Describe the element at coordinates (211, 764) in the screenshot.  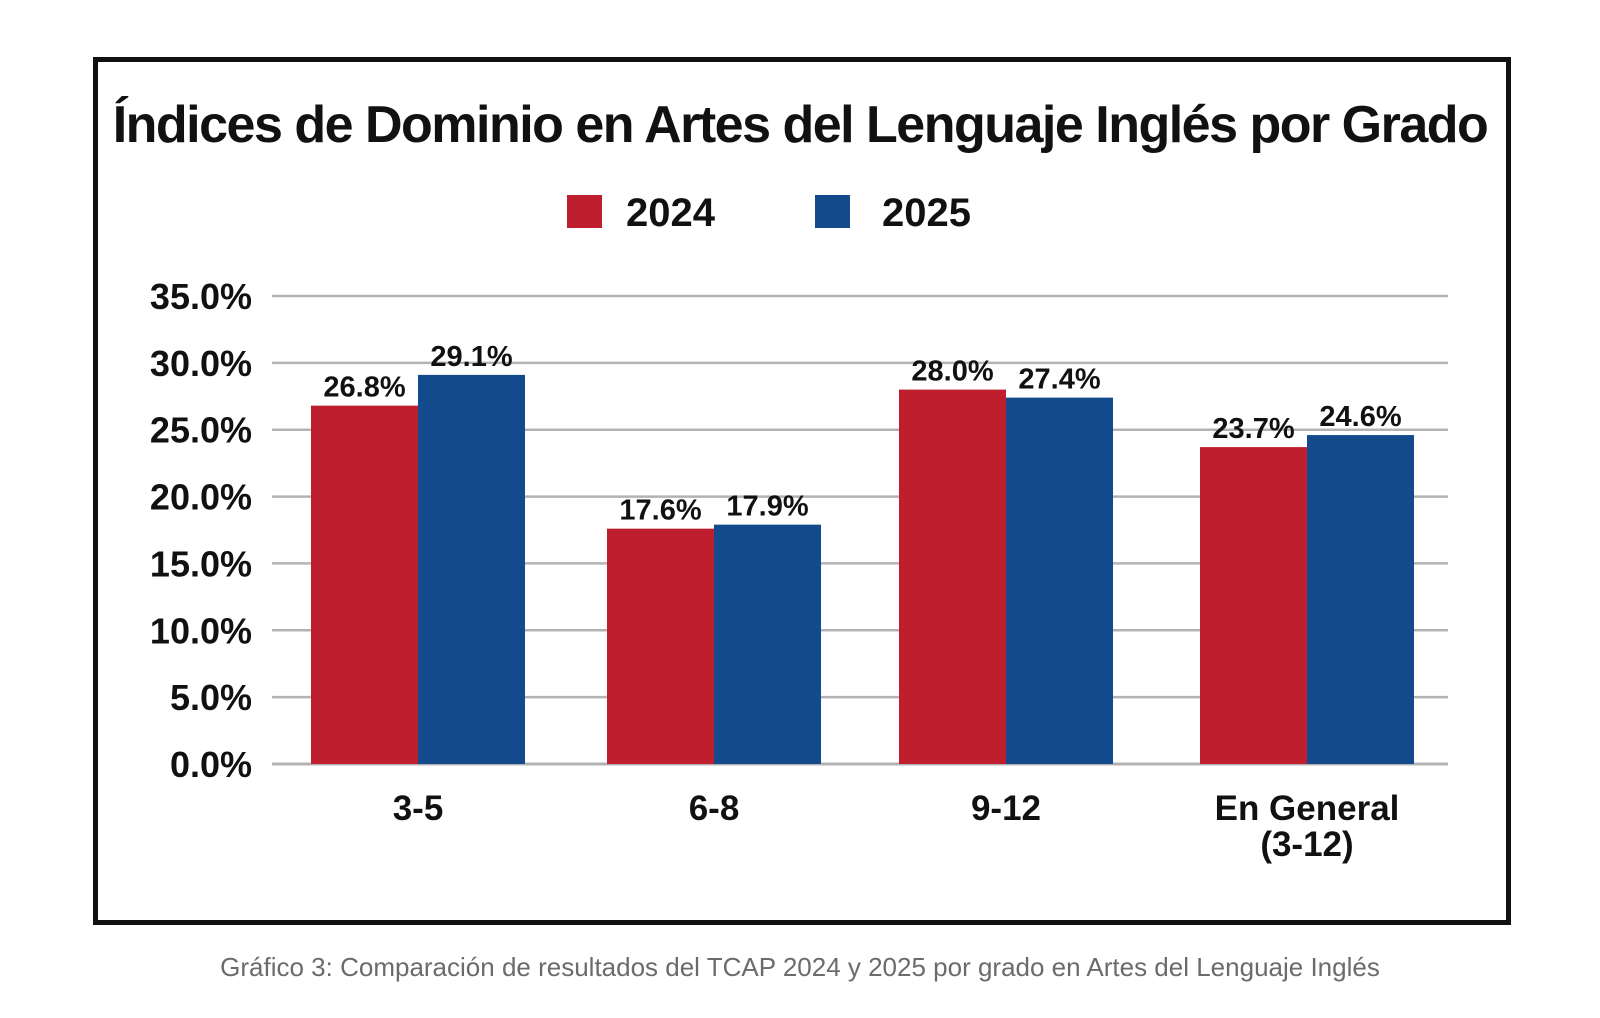
I see `y-tick-label: 0.0%` at that location.